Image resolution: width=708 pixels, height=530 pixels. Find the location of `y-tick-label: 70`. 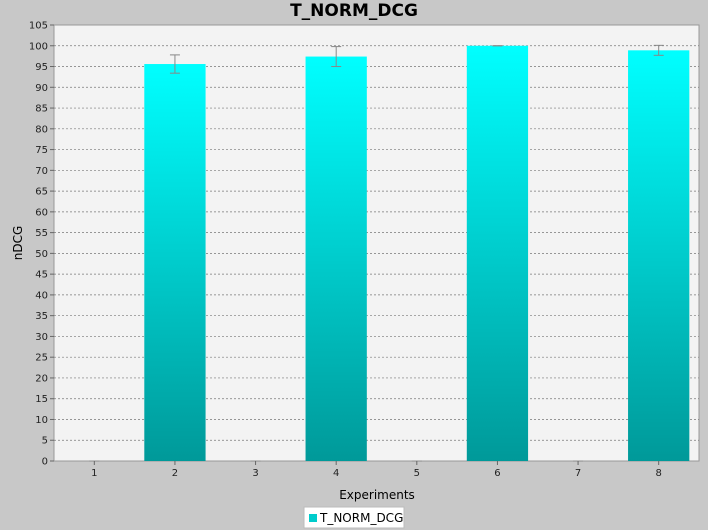

y-tick-label: 70 is located at coordinates (41, 171).